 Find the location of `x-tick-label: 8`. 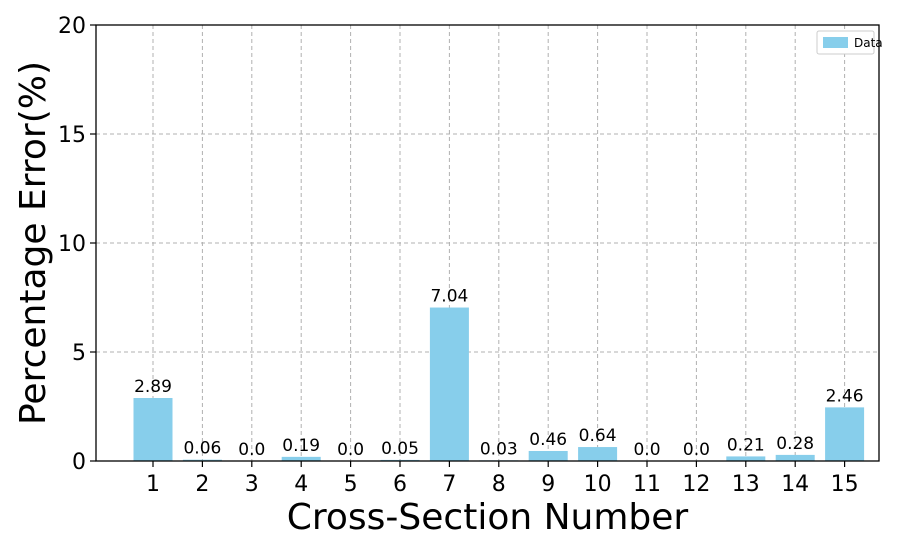

x-tick-label: 8 is located at coordinates (499, 484).